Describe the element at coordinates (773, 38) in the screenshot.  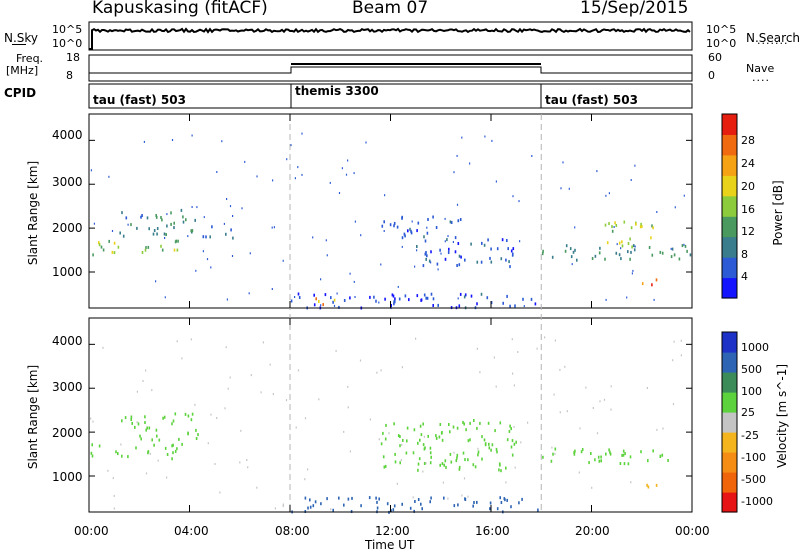
I see `nsearch-label: N.Search` at that location.